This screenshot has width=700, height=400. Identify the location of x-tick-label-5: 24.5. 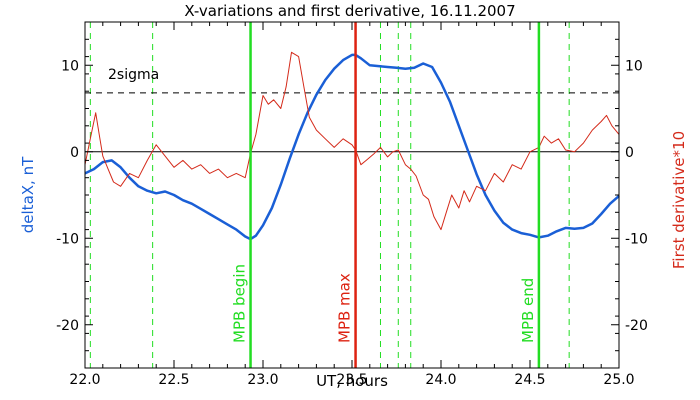
(529, 380).